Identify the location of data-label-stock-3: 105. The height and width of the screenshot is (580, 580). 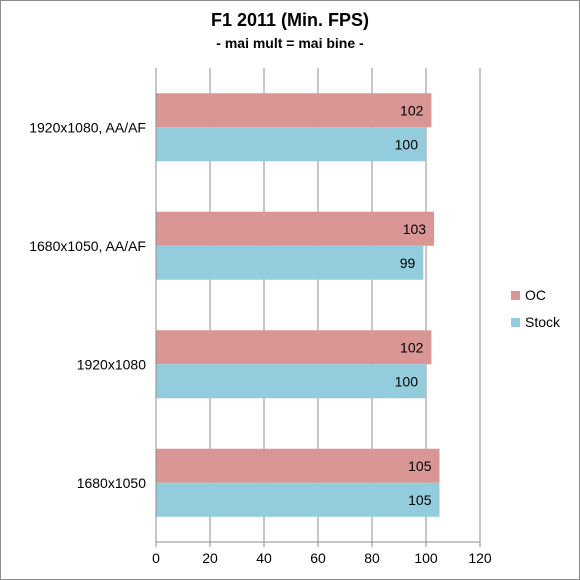
(420, 500).